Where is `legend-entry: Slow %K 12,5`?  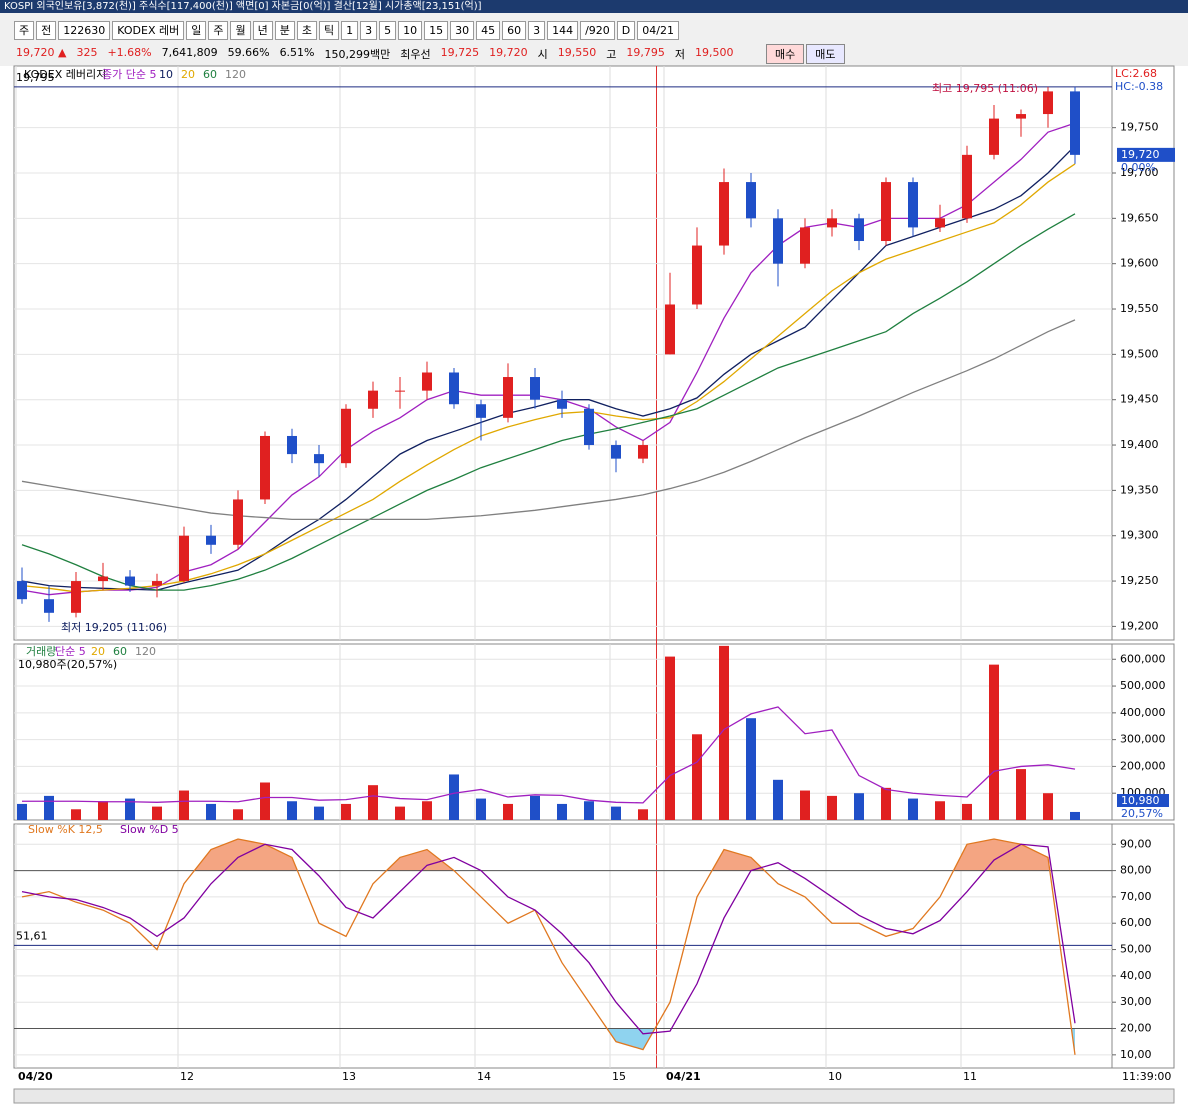 legend-entry: Slow %K 12,5 is located at coordinates (65, 829).